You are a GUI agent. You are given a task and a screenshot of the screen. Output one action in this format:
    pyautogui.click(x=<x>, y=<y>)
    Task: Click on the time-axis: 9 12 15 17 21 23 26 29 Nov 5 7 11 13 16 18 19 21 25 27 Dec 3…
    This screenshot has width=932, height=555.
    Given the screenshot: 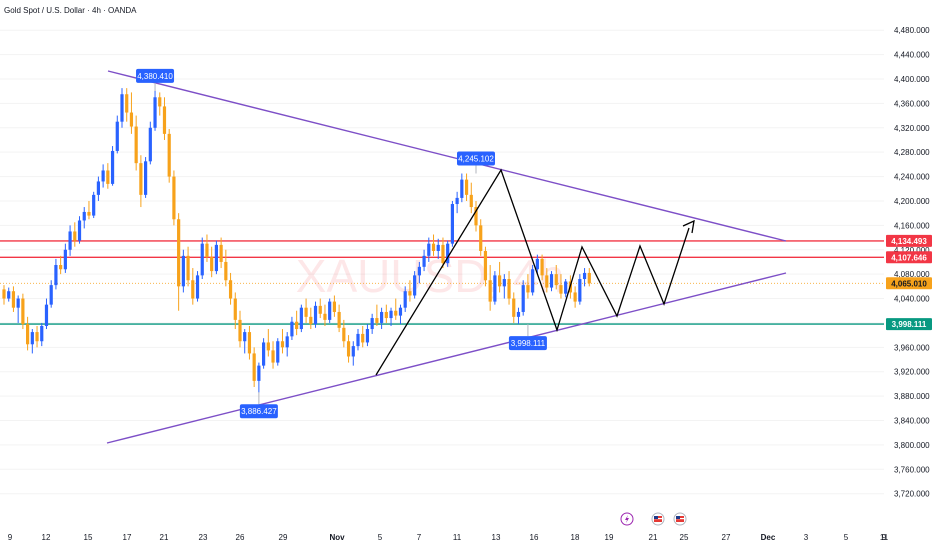 What is the action you would take?
    pyautogui.click(x=448, y=537)
    